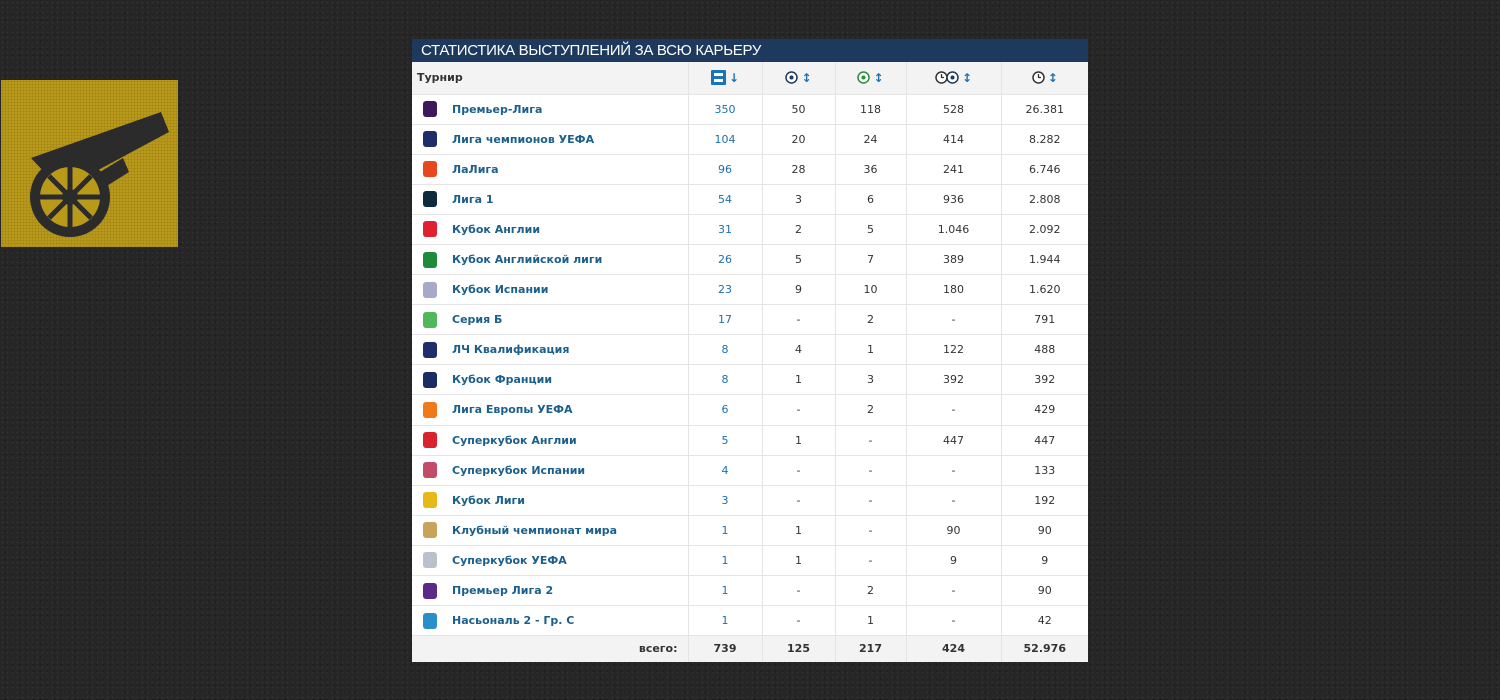 The width and height of the screenshot is (1500, 700). Describe the element at coordinates (568, 591) in the screenshot. I see `competition-name-cell: Премьер Лига 2` at that location.